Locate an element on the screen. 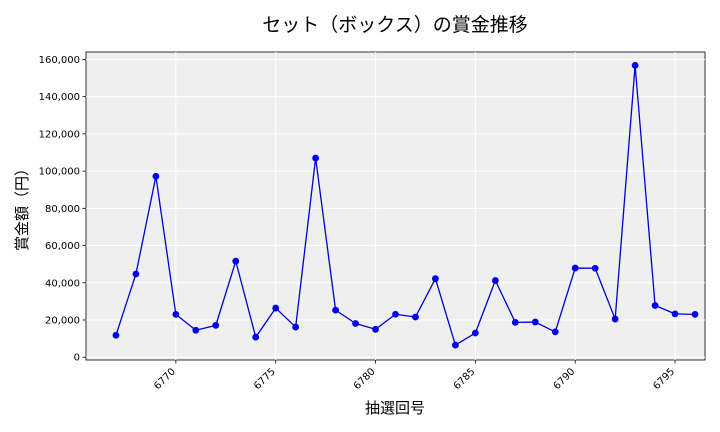  x-tick-label: 6770 is located at coordinates (165, 379).